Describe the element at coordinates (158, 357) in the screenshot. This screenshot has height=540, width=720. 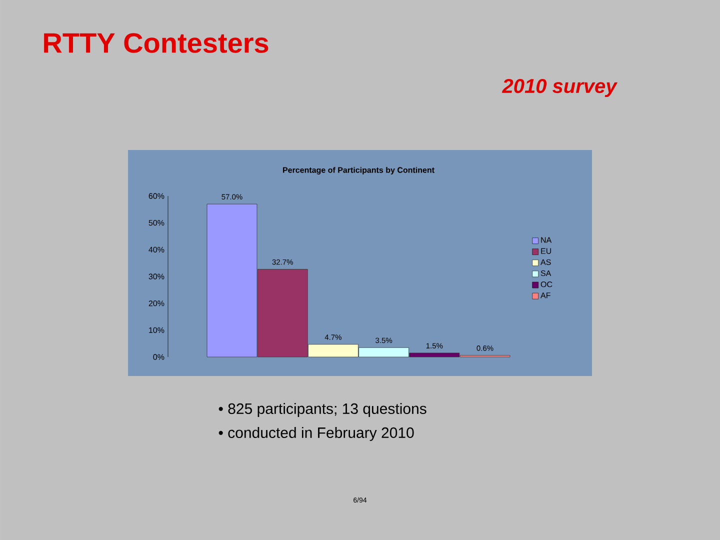
I see `y-tick-label: 0%` at that location.